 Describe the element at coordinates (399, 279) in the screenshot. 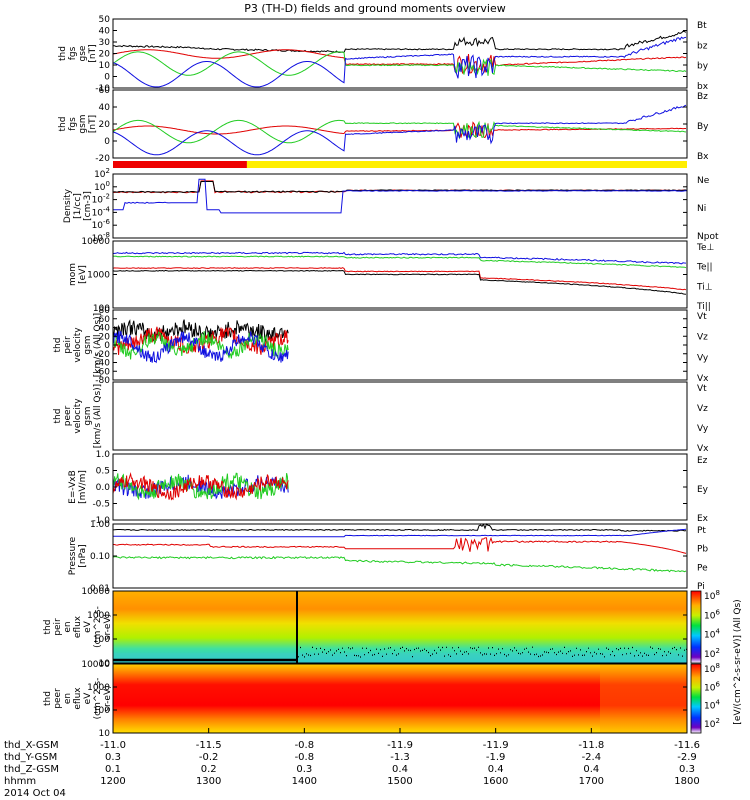

I see `series-Te⊥-line` at that location.